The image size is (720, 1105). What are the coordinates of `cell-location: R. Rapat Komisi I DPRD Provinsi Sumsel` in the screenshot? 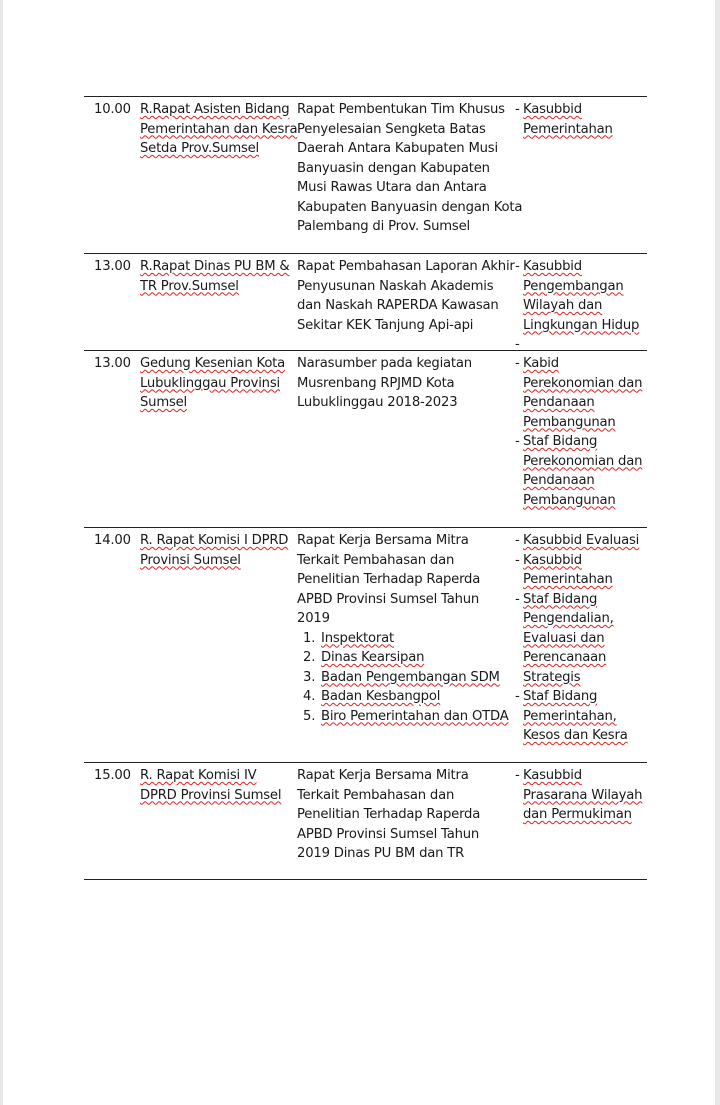 It's located at (214, 550).